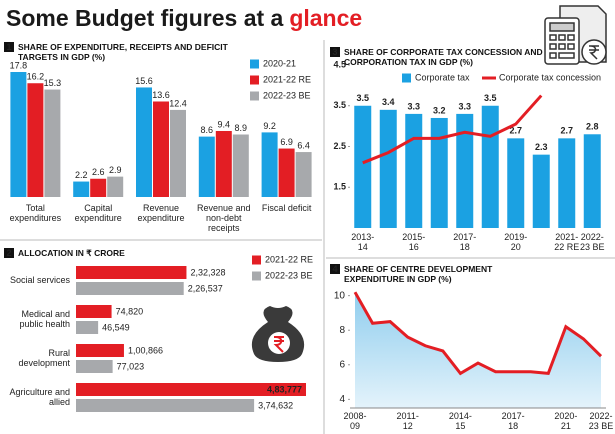 This screenshot has height=434, width=615. I want to click on legend-label: 2020-21, so click(279, 63).